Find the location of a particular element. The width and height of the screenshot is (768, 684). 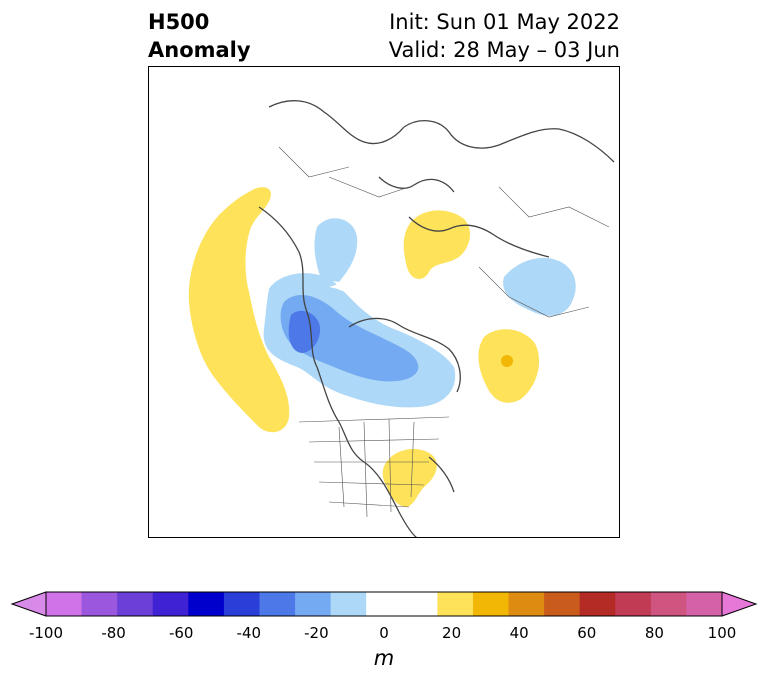

colorbar-unit: m is located at coordinates (384, 658).